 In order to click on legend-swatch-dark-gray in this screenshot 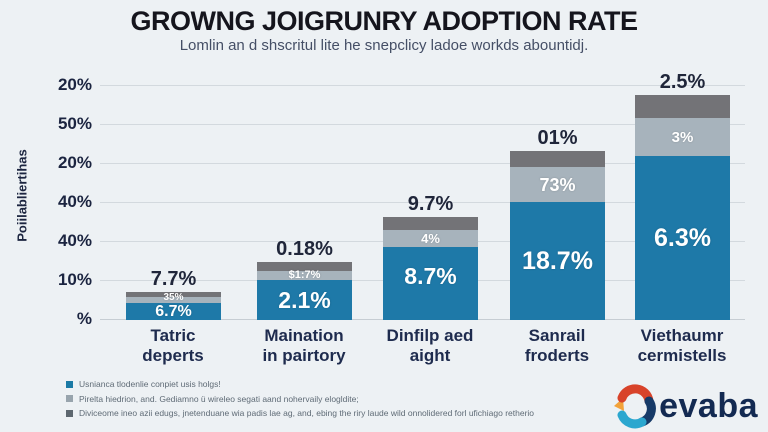, I will do `click(69, 413)`.